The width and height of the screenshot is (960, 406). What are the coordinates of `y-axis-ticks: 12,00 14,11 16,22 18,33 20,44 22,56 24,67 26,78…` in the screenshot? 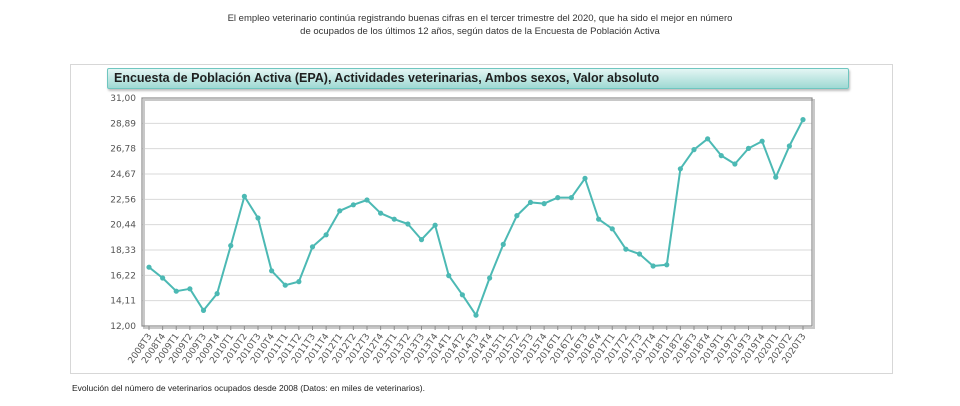 It's located at (123, 213).